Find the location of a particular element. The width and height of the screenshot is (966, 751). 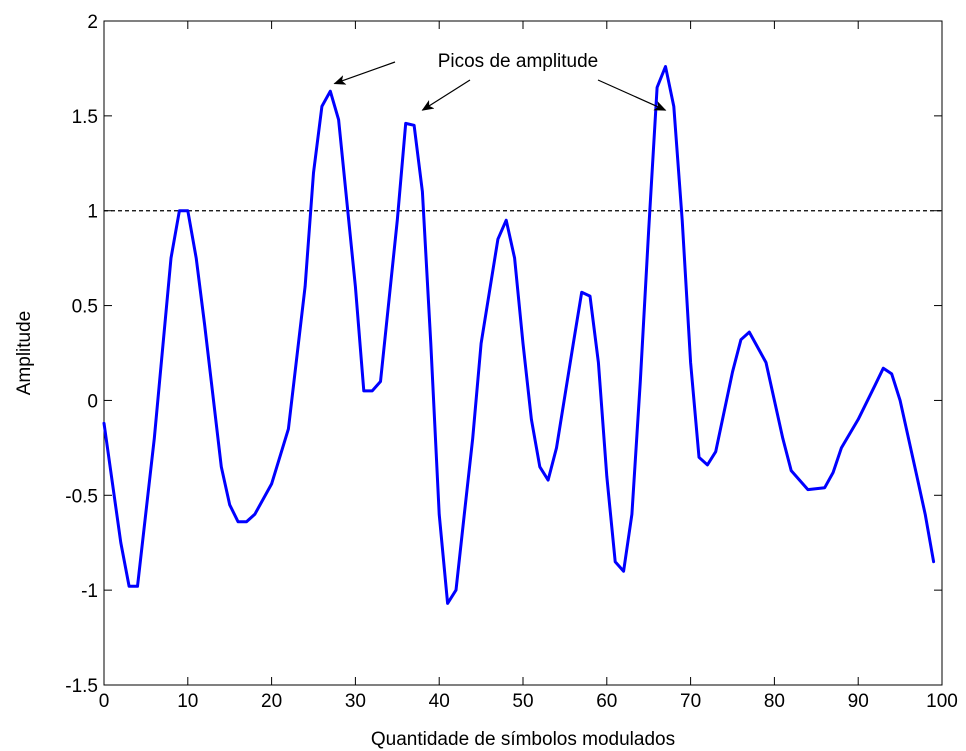

x-tick-label: 40 is located at coordinates (439, 701).